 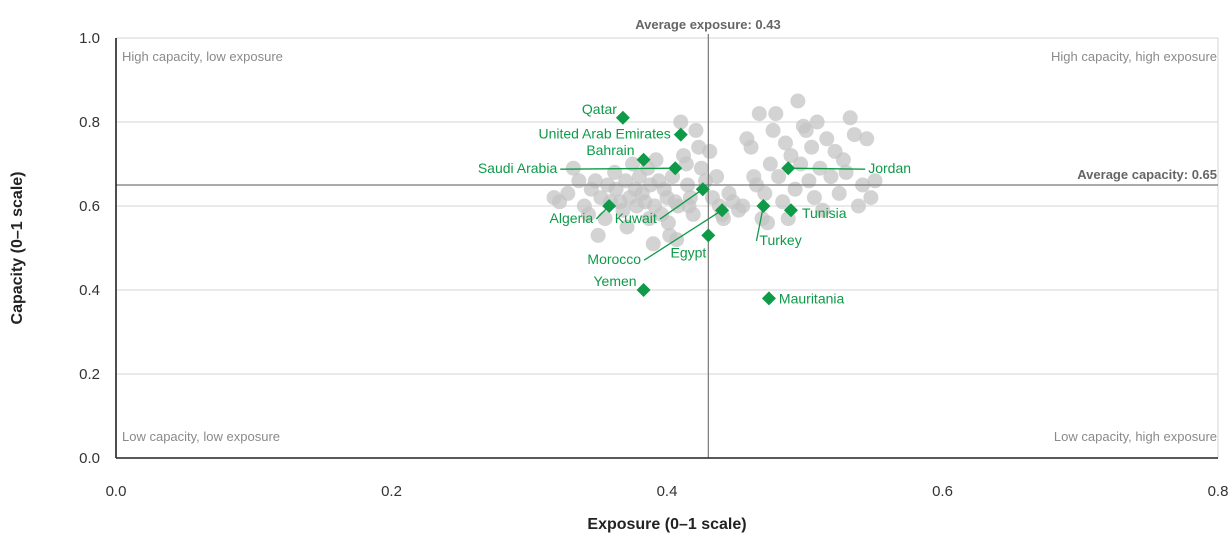 I want to click on highlighted-countries-points, so click(x=700, y=208).